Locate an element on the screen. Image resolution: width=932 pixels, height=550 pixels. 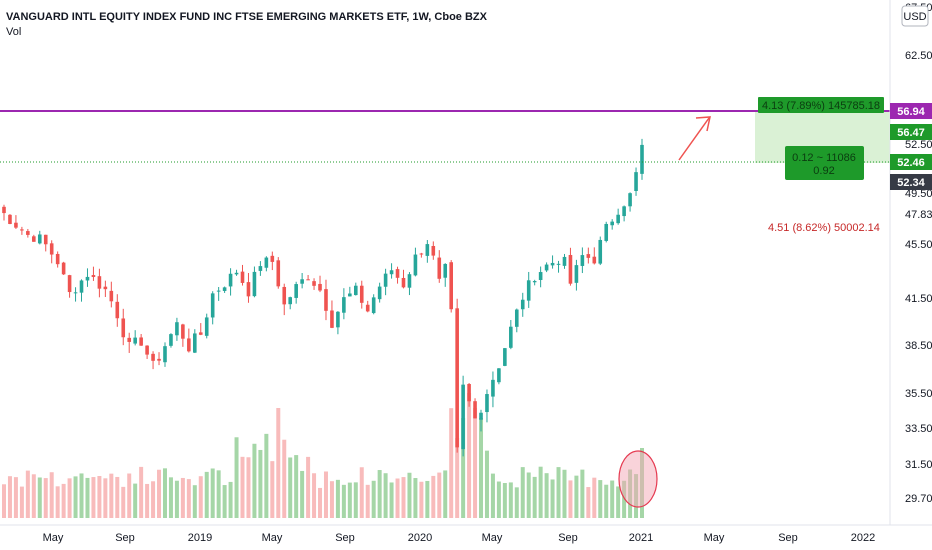
time-axis: May Sep 2019 May Sep 2020 May Sep 2021 May Sep 2022 is located at coordinates (459, 538).